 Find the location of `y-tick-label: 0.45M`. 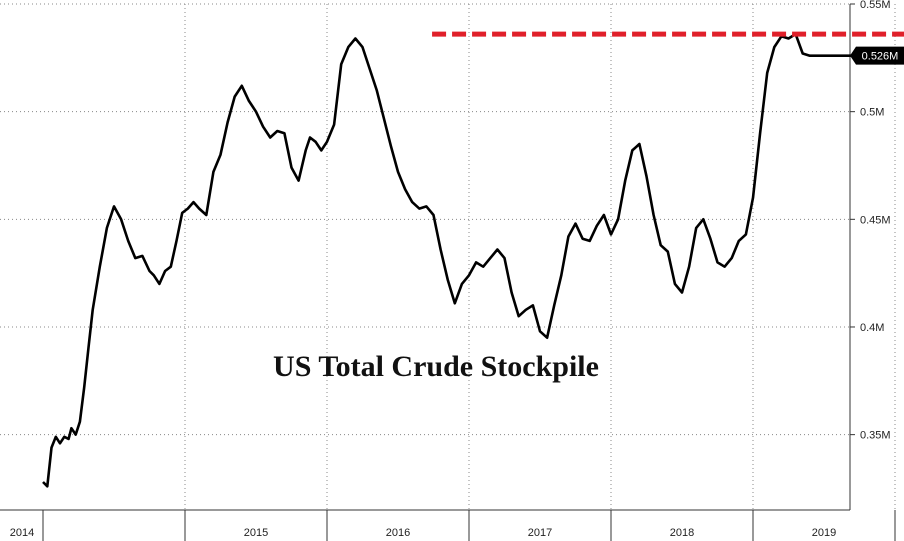

y-tick-label: 0.45M is located at coordinates (875, 220).